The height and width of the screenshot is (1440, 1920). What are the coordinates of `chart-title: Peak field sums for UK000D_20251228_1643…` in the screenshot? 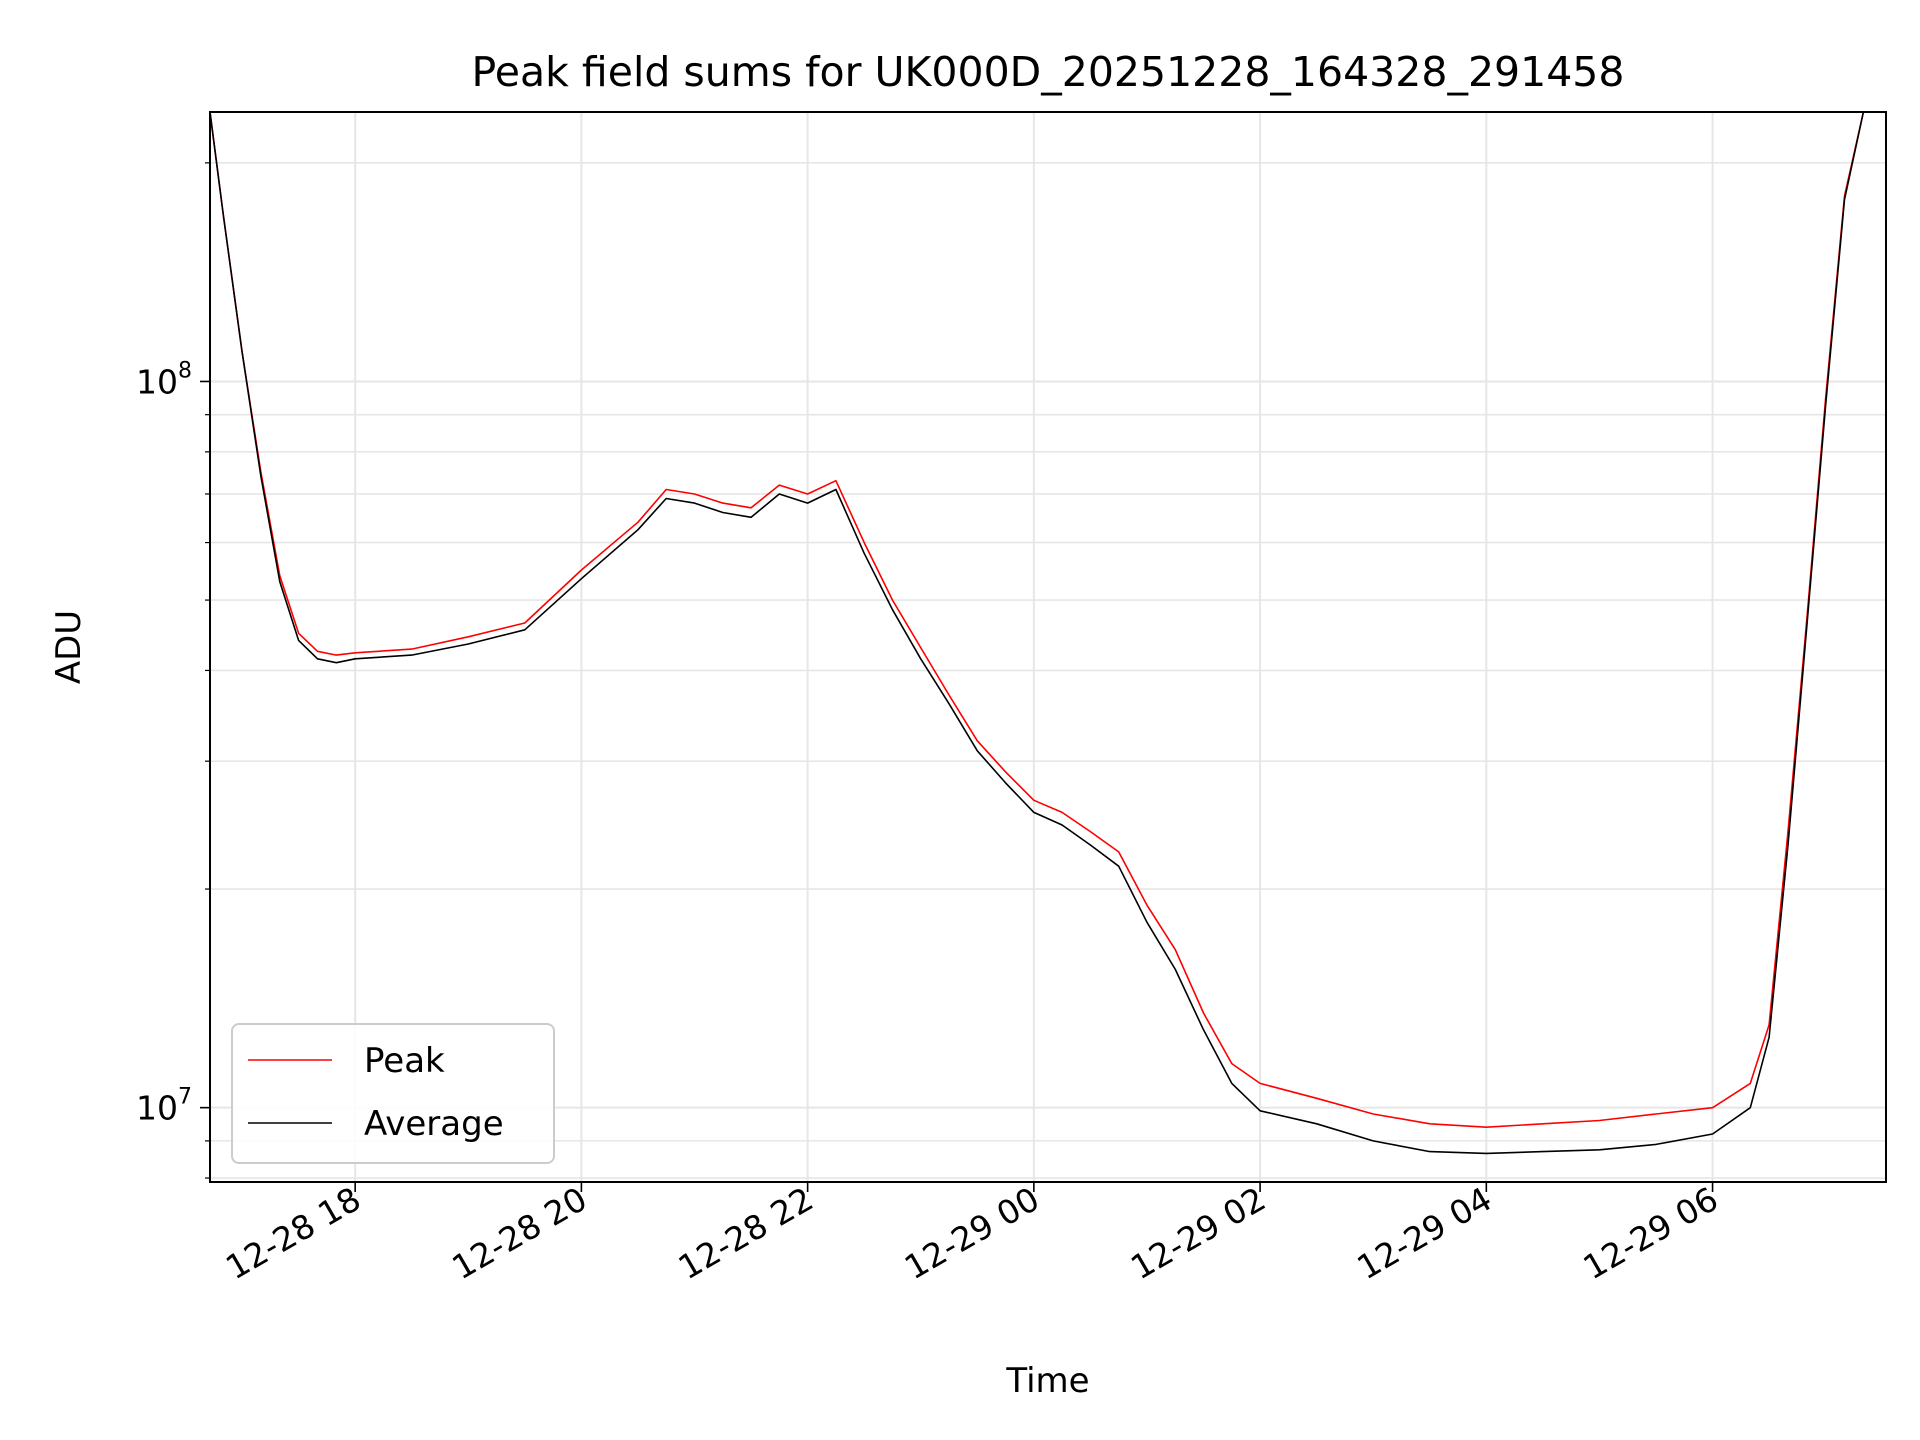 It's located at (1048, 72).